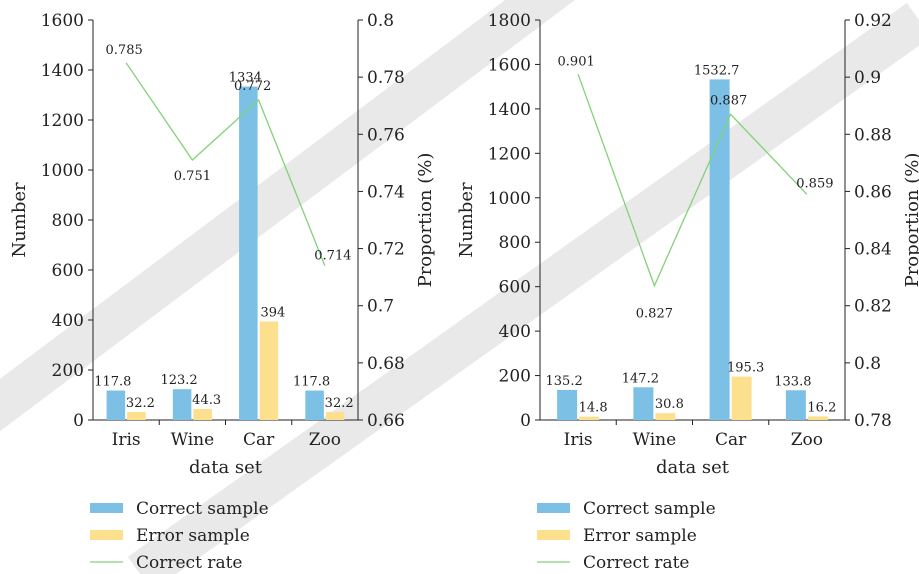 This screenshot has width=919, height=574. I want to click on data-label-correct: 135.2, so click(564, 381).